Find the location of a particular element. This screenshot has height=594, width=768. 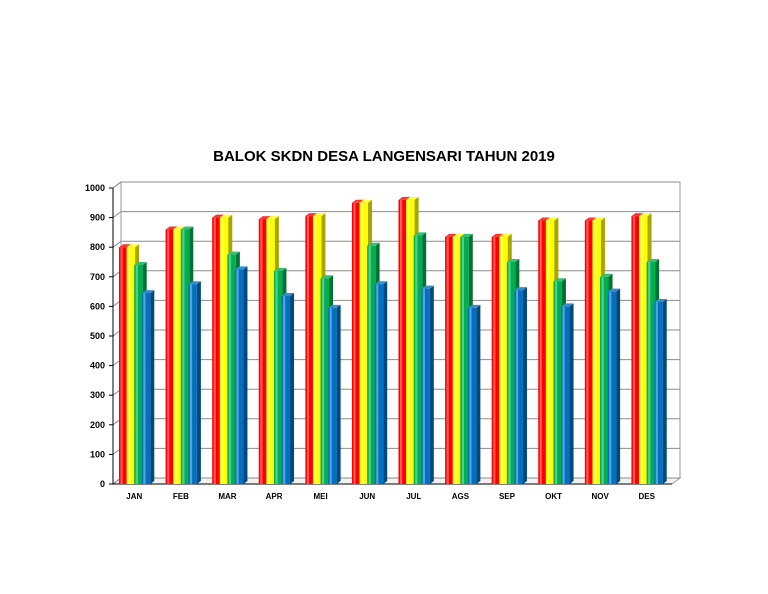

x-tick-label: AGS is located at coordinates (461, 496).